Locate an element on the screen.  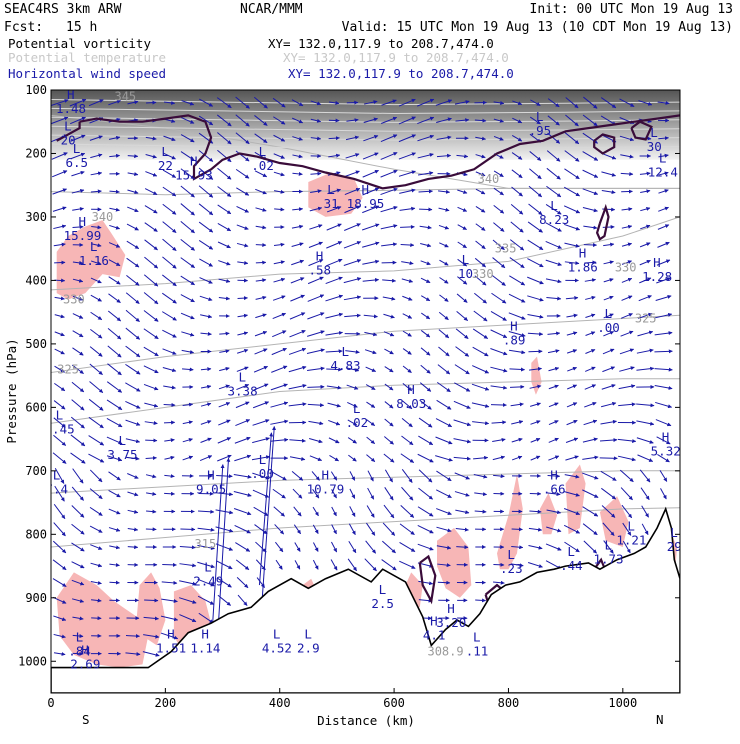
extremum-value: 4.1 is located at coordinates (434, 635).